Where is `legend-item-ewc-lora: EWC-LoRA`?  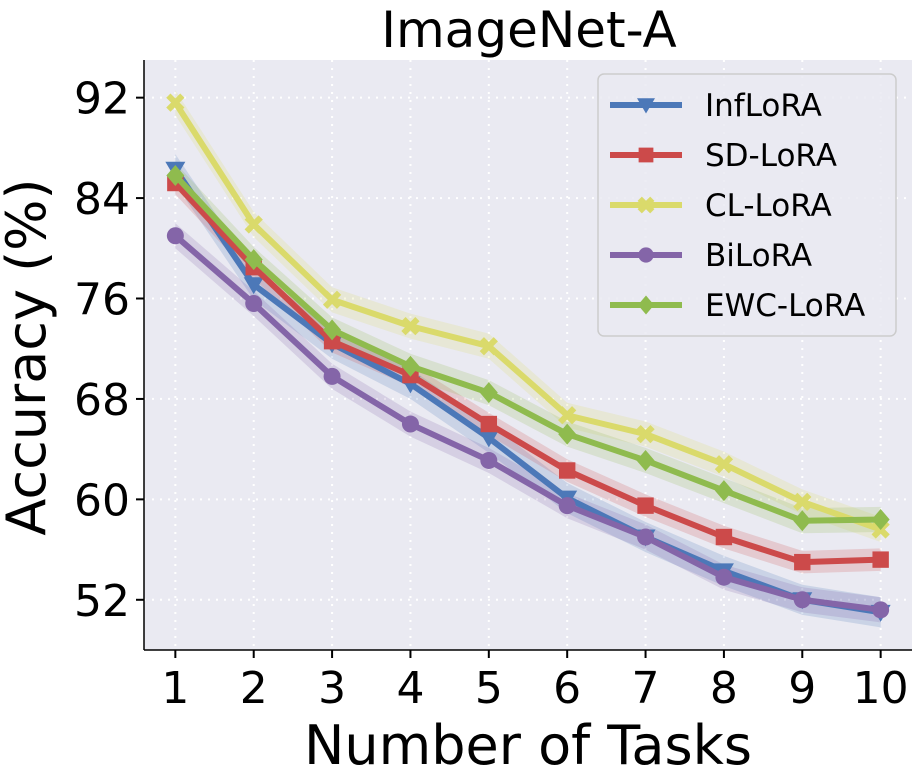
legend-item-ewc-lora: EWC-LoRA is located at coordinates (737, 306).